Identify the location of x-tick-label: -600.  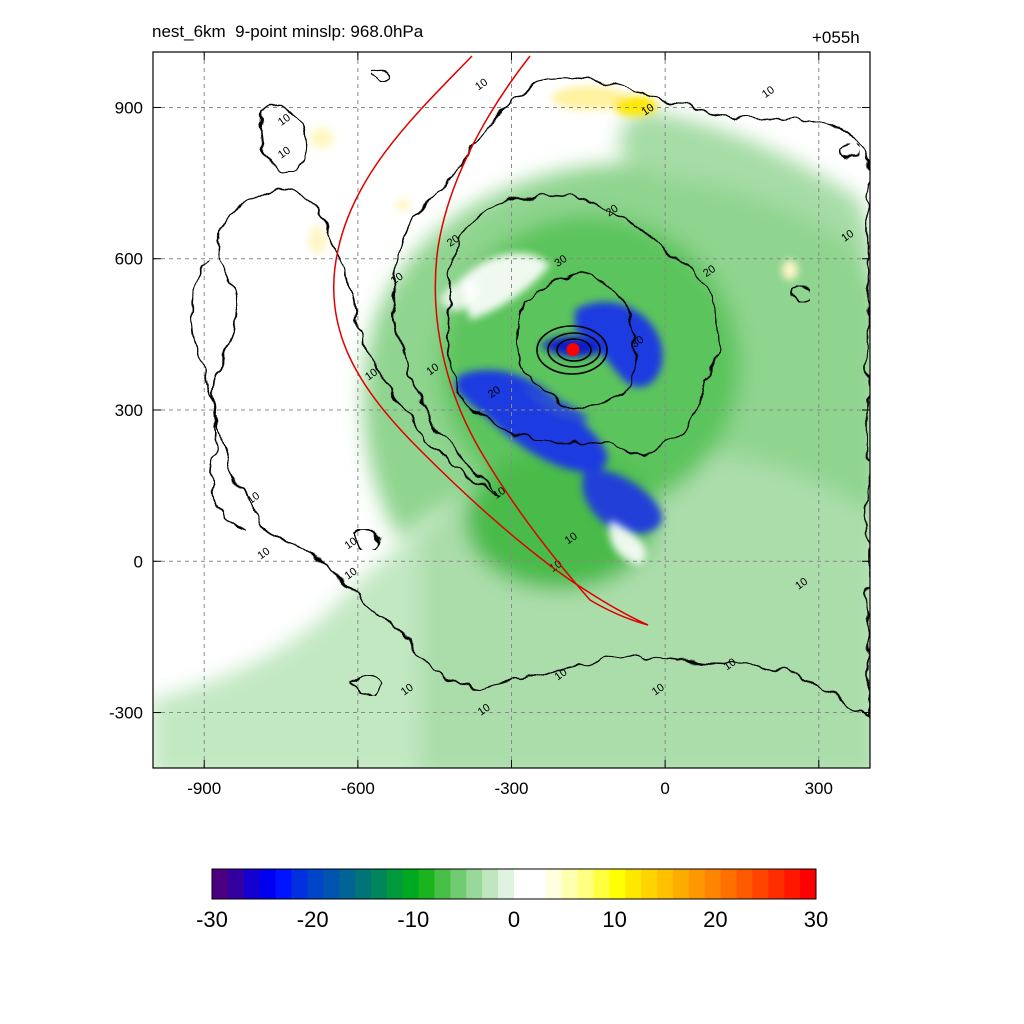
(358, 788).